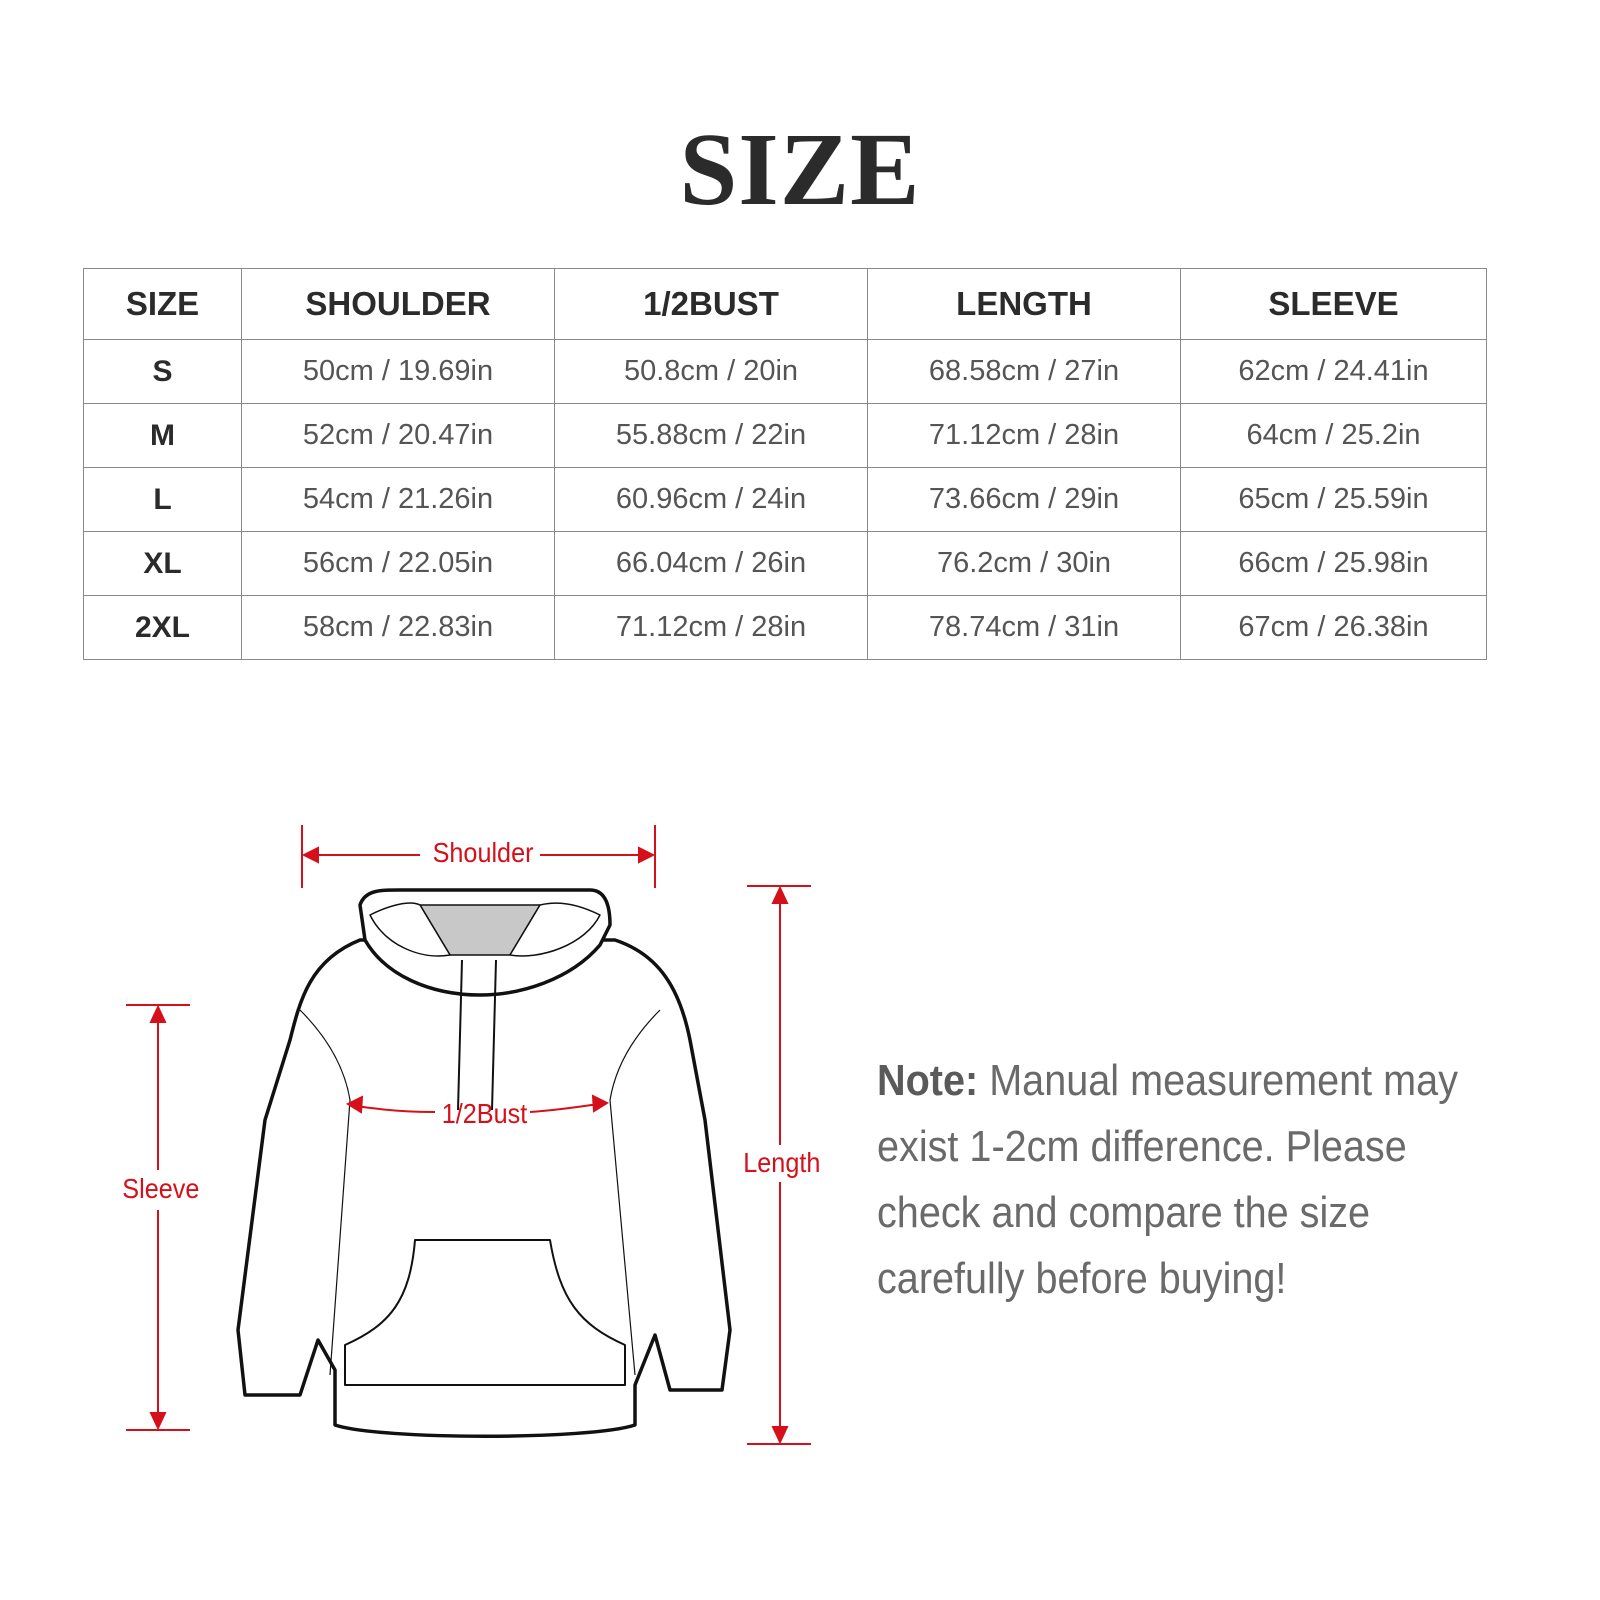  I want to click on shoulder-label: Shoulder, so click(483, 853).